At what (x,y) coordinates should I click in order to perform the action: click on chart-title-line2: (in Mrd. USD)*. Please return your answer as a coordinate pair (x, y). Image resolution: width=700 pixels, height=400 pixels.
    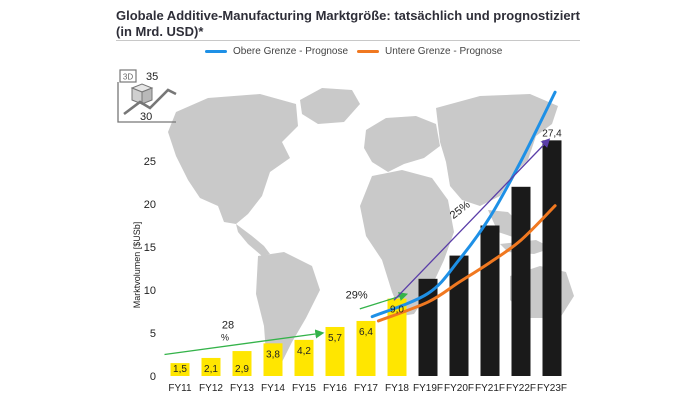
    Looking at the image, I should click on (160, 31).